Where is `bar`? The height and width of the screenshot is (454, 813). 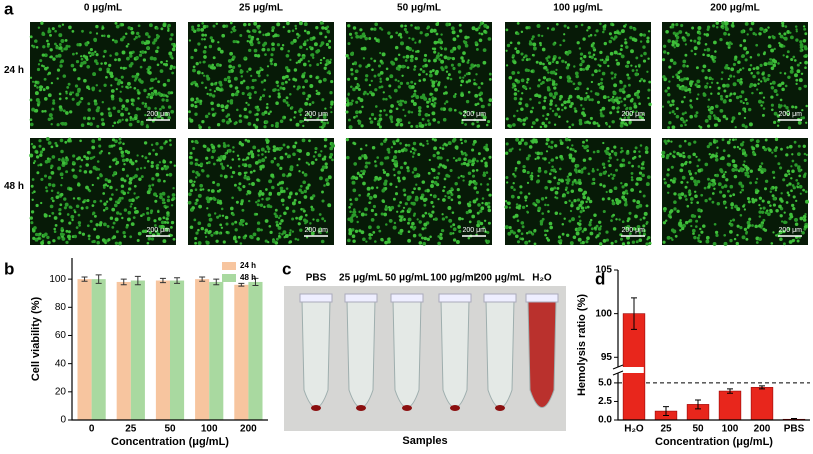 bar is located at coordinates (255, 351).